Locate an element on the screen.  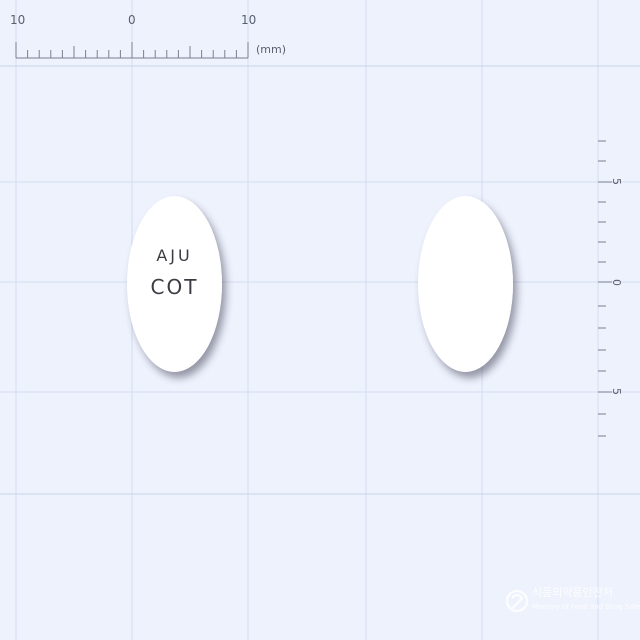
right-ruler is located at coordinates (605, 288).